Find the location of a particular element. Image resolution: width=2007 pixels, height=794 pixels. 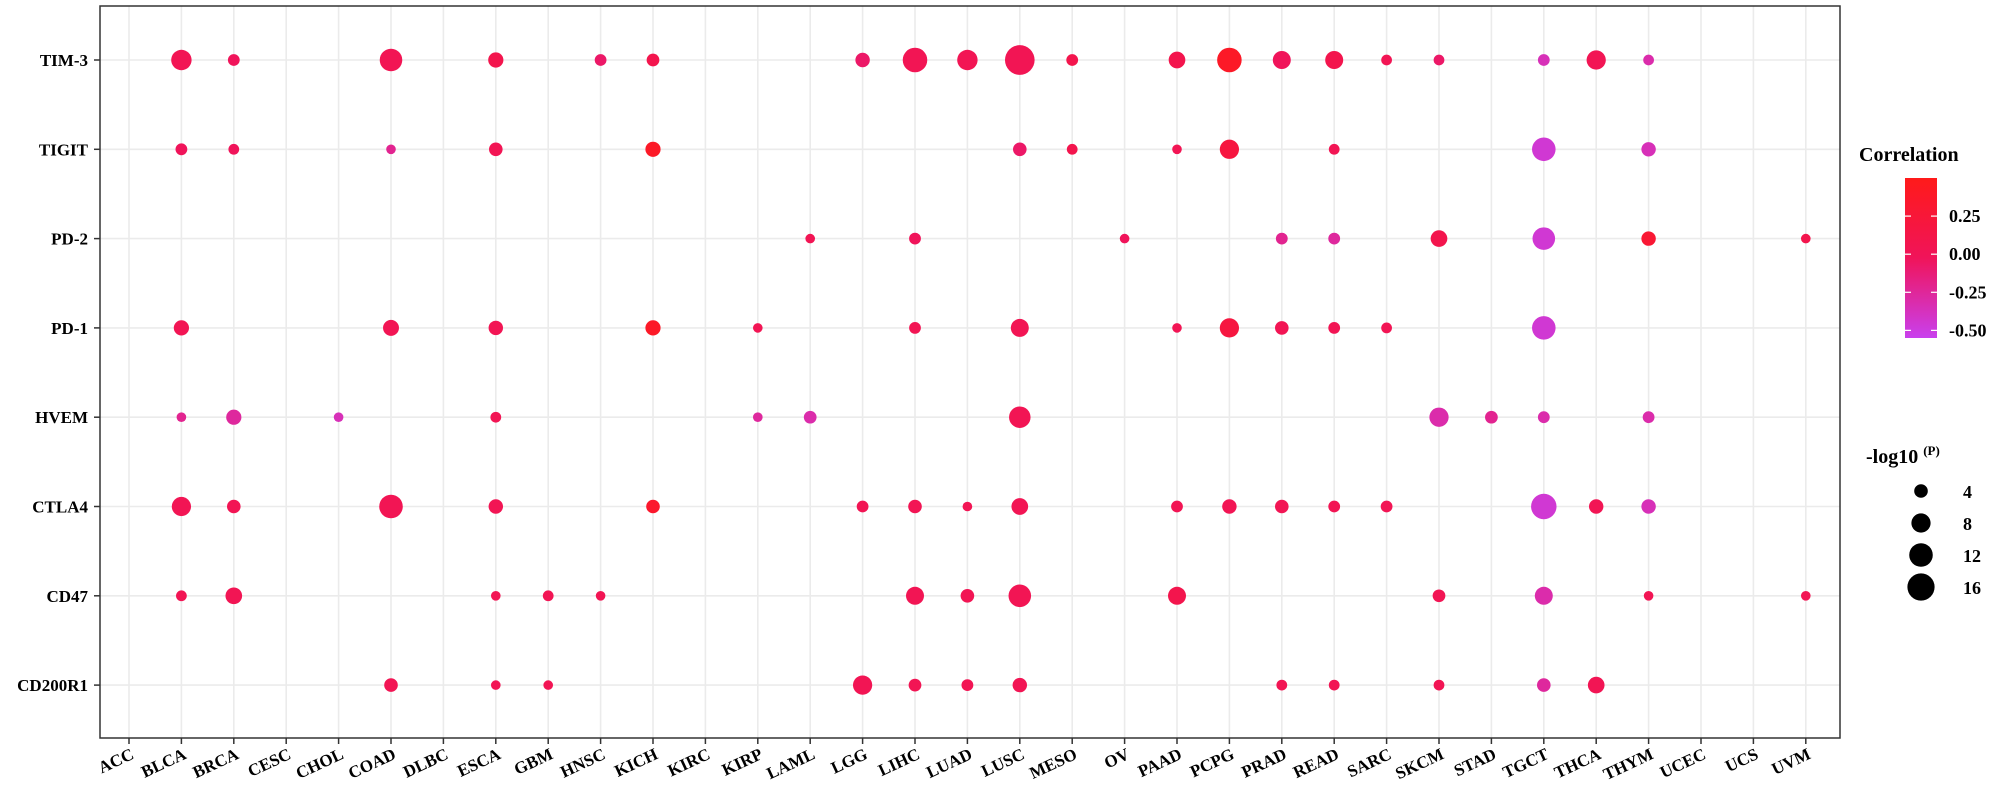

x-tick-label: SKCM is located at coordinates (1419, 763).